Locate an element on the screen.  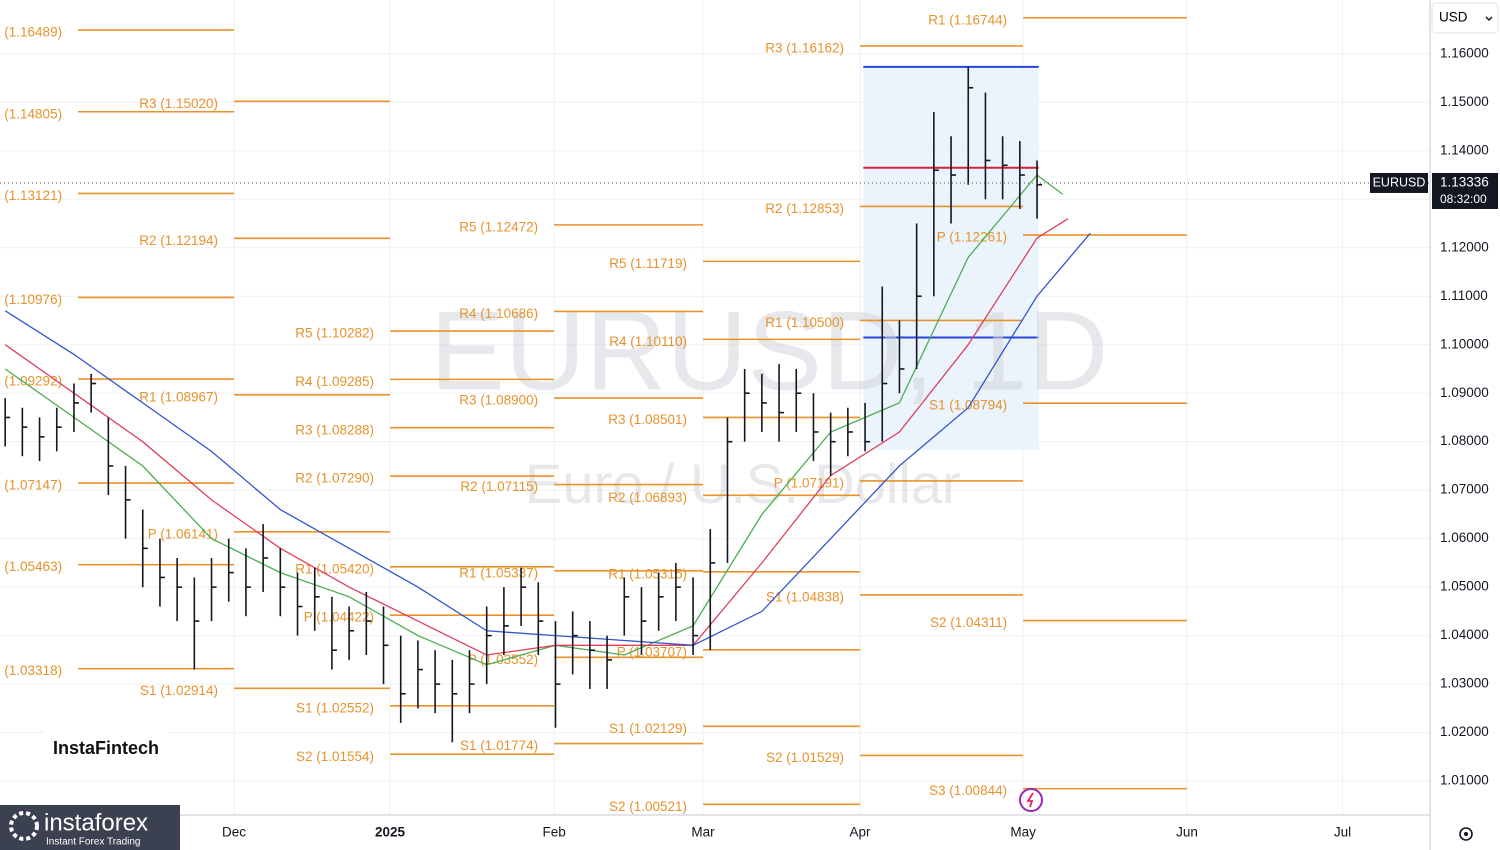
forex-tagline: Instant Forex Trading is located at coordinates (93, 842).